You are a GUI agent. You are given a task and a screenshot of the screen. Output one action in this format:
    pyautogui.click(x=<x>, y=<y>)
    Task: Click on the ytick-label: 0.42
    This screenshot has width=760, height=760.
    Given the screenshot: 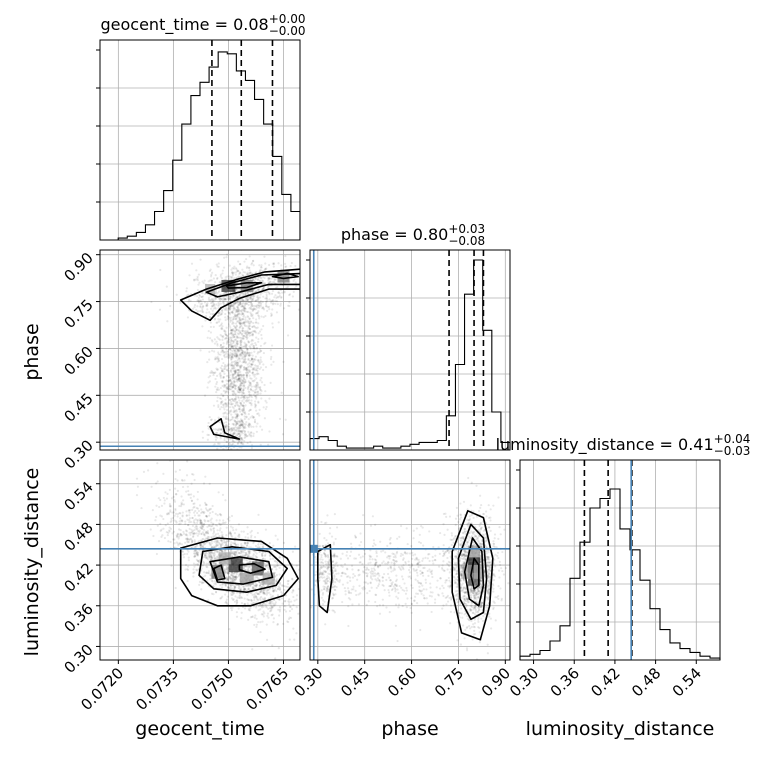 What is the action you would take?
    pyautogui.click(x=78, y=577)
    